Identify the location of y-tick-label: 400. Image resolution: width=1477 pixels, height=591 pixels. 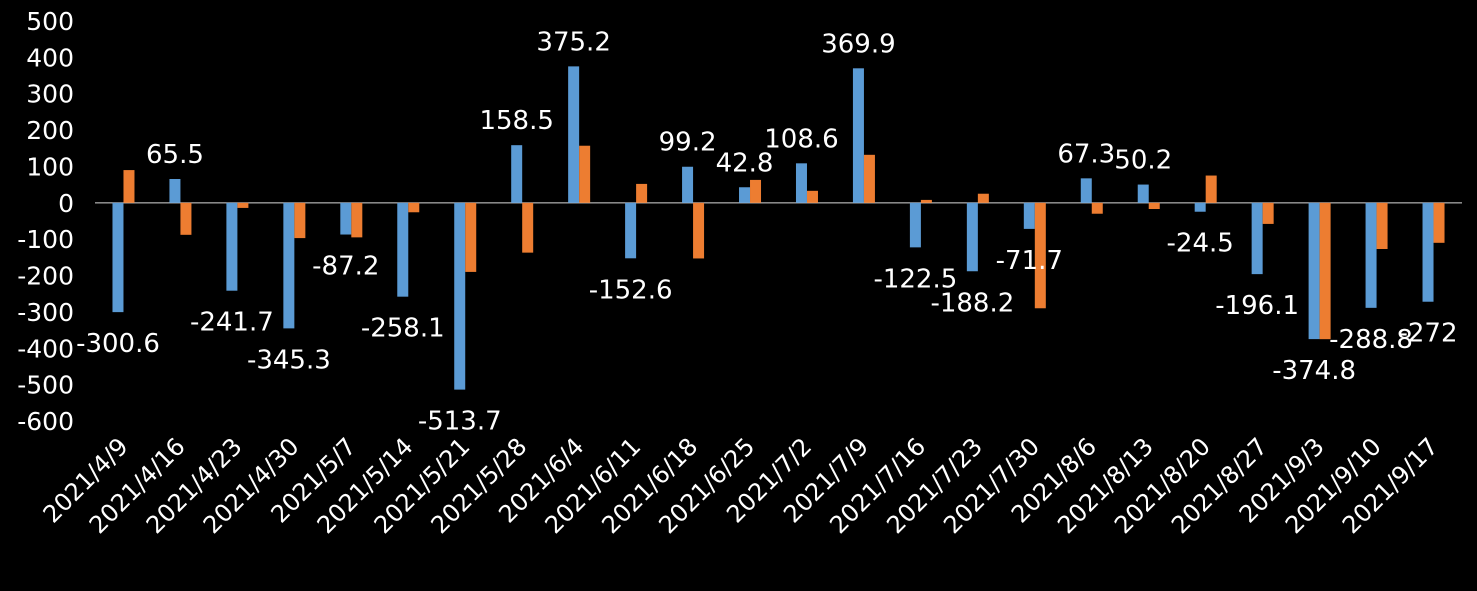
(50, 57).